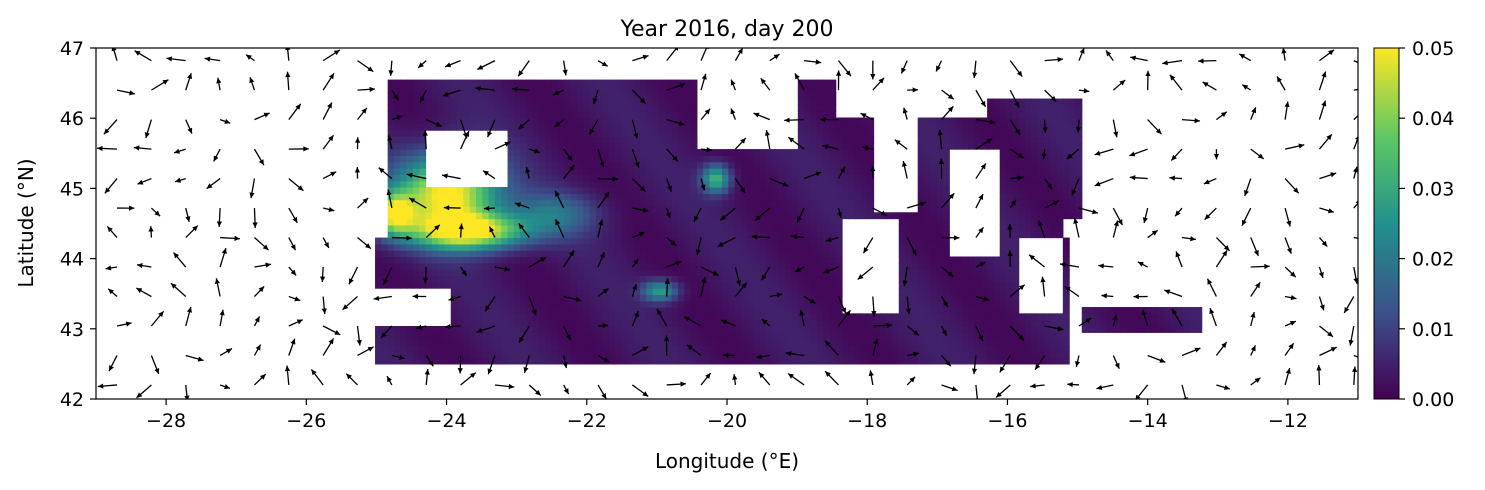 This screenshot has height=490, width=1485. What do you see at coordinates (306, 421) in the screenshot?
I see `x-tick-label: −26` at bounding box center [306, 421].